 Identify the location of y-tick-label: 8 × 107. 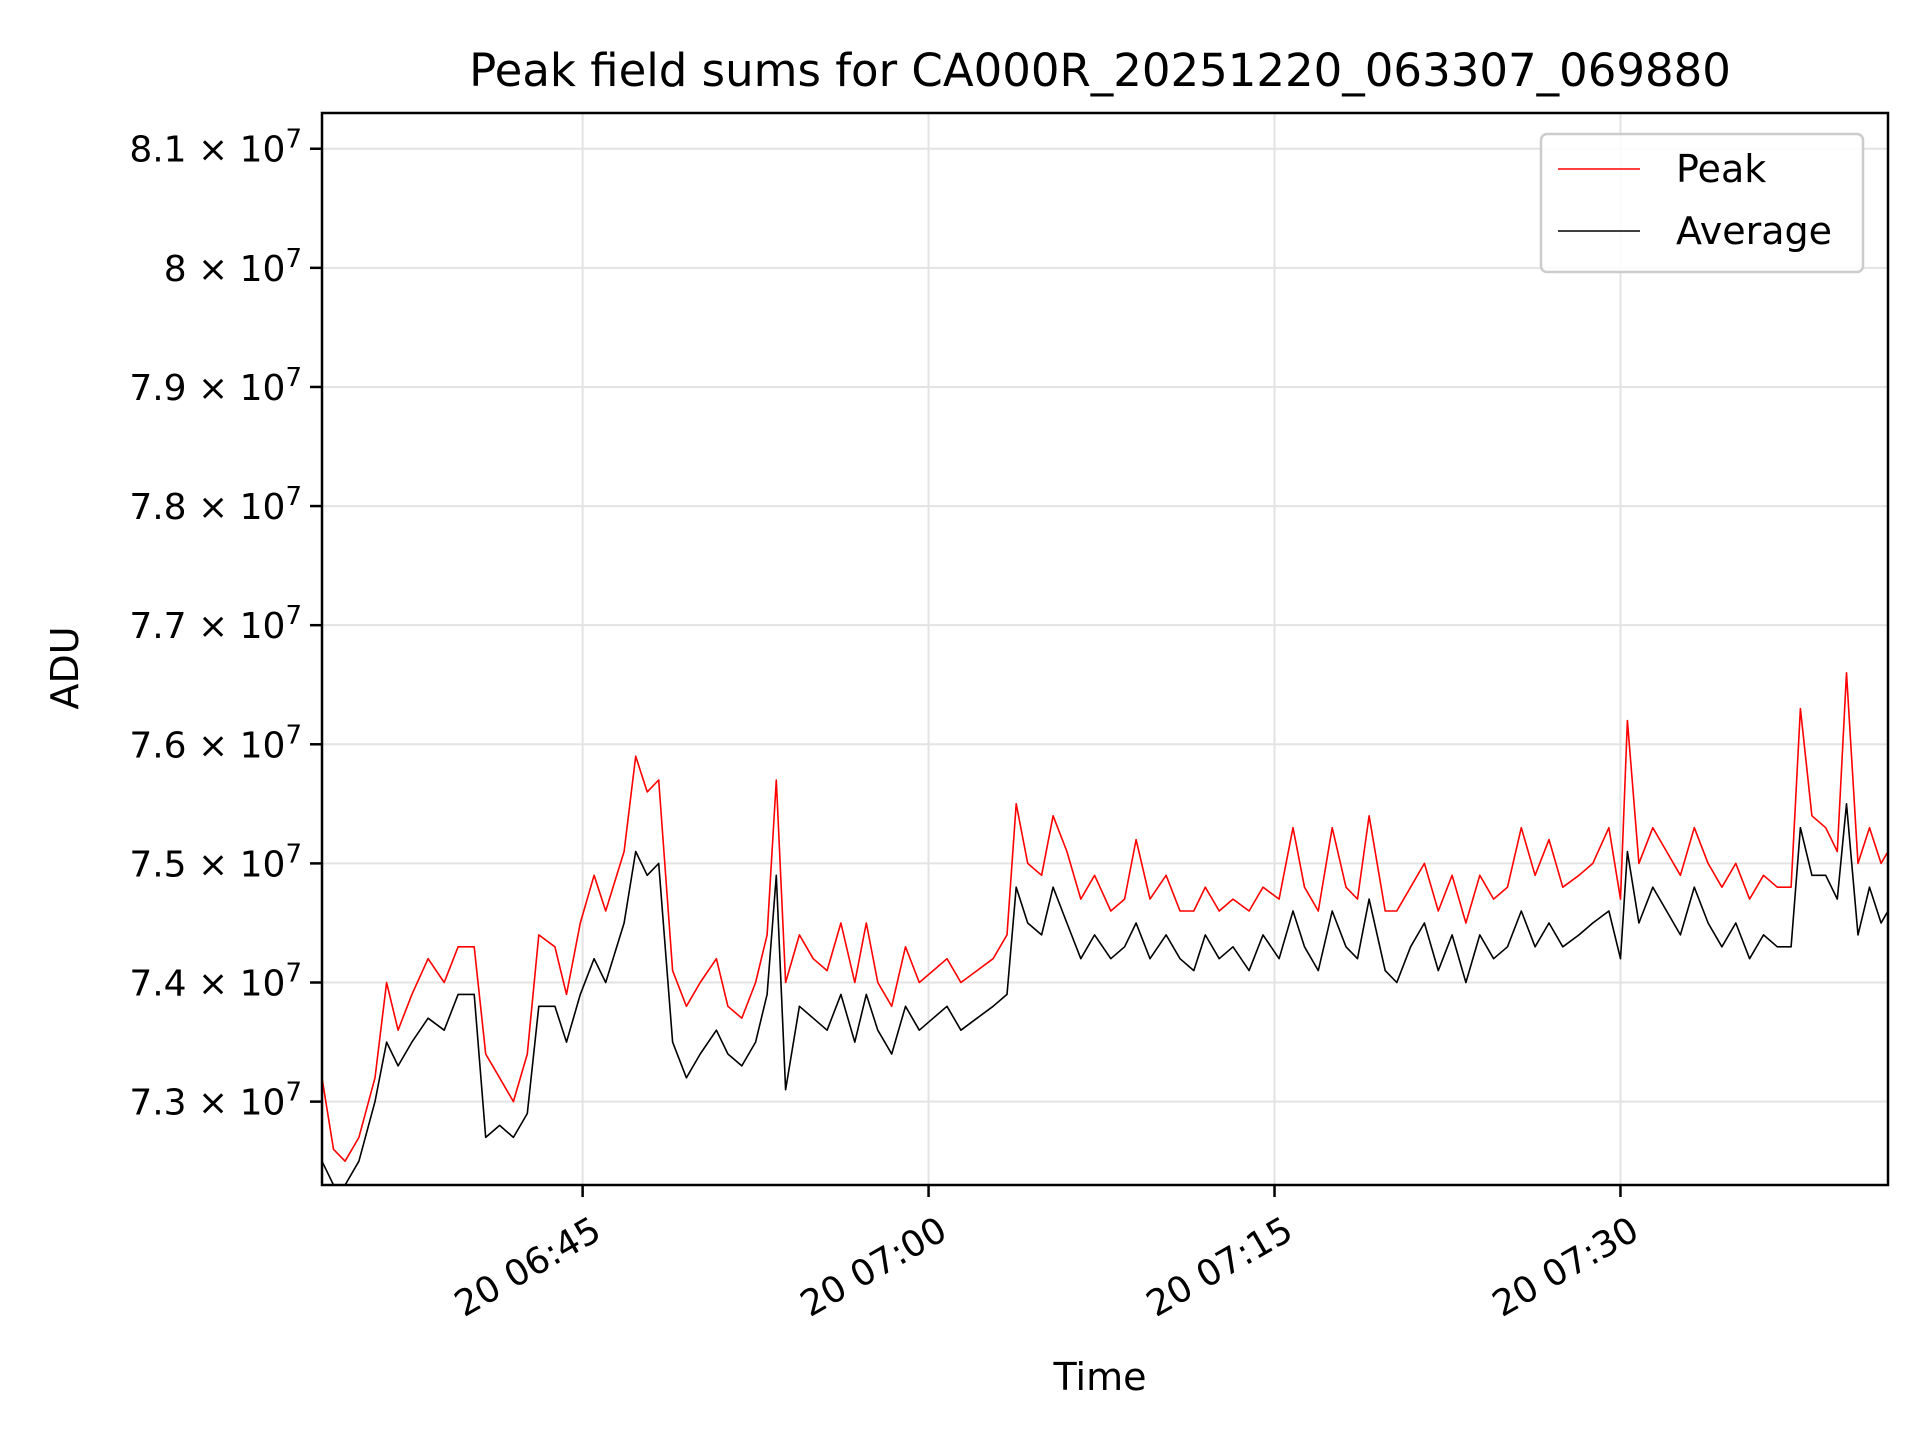
(233, 267).